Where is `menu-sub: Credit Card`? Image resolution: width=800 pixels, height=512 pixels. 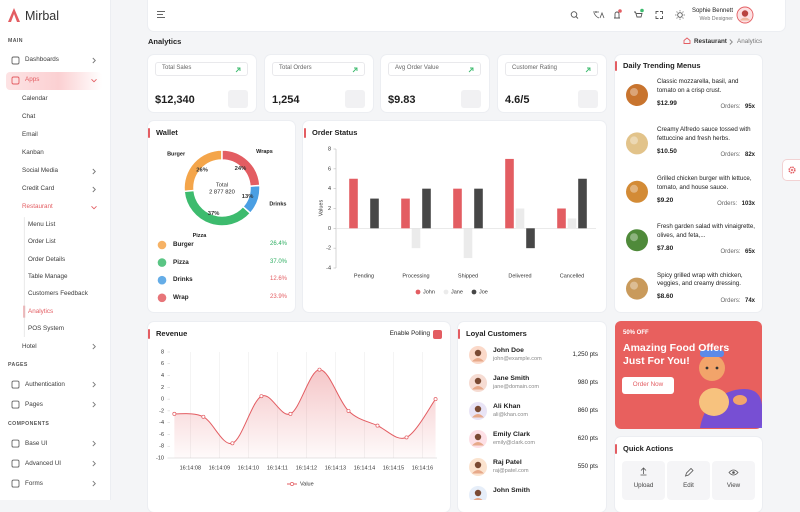
menu-sub: Credit Card is located at coordinates (38, 189).